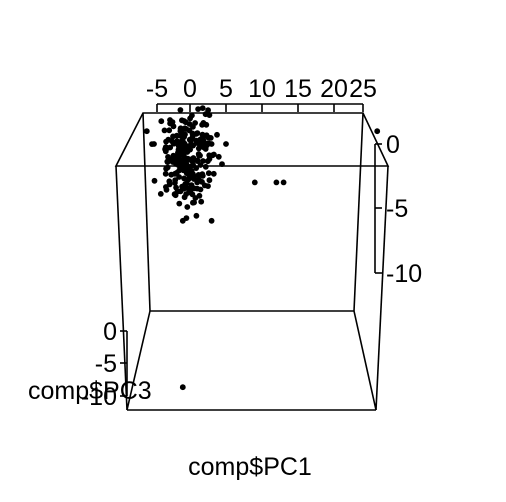  I want to click on z-tick-label: -5, so click(397, 209).